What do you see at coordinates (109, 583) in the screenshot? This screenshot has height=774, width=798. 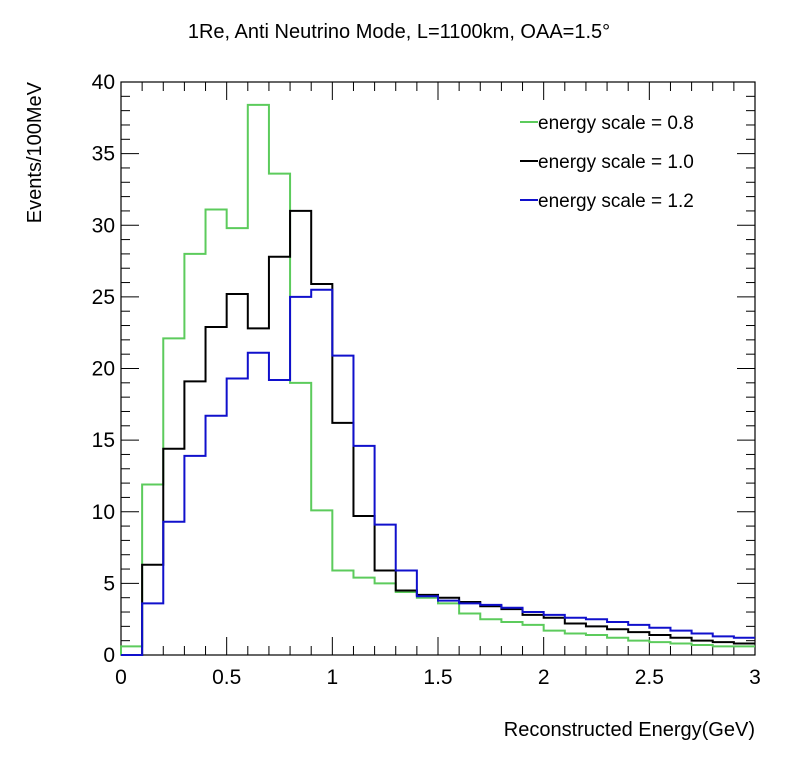 I see `y-tick-label: 5` at bounding box center [109, 583].